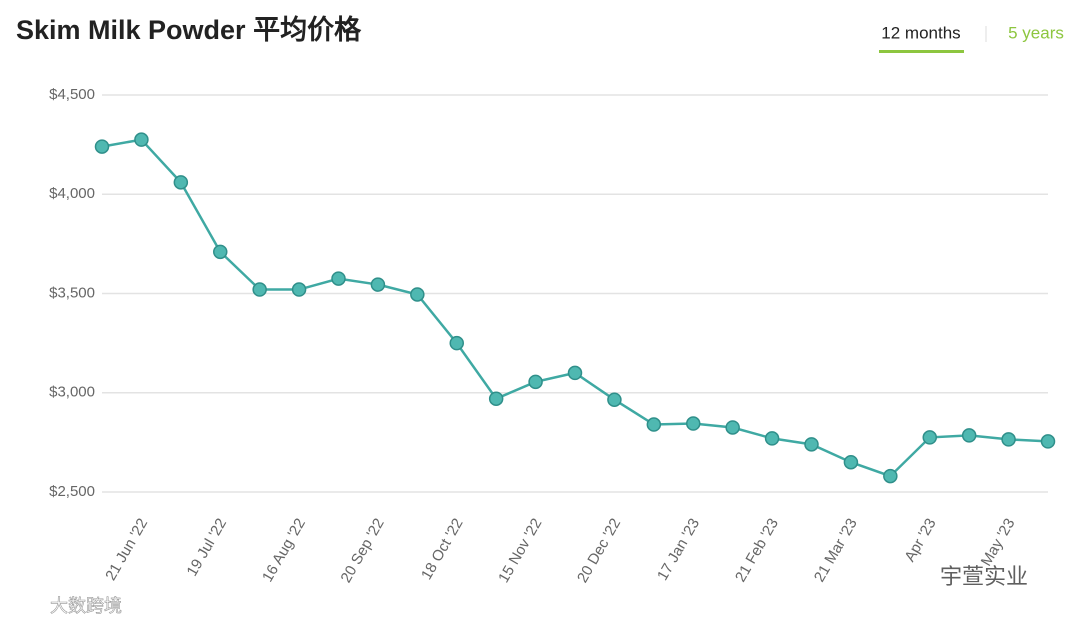 This screenshot has height=627, width=1080. What do you see at coordinates (1036, 32) in the screenshot?
I see `tab: 5 years` at bounding box center [1036, 32].